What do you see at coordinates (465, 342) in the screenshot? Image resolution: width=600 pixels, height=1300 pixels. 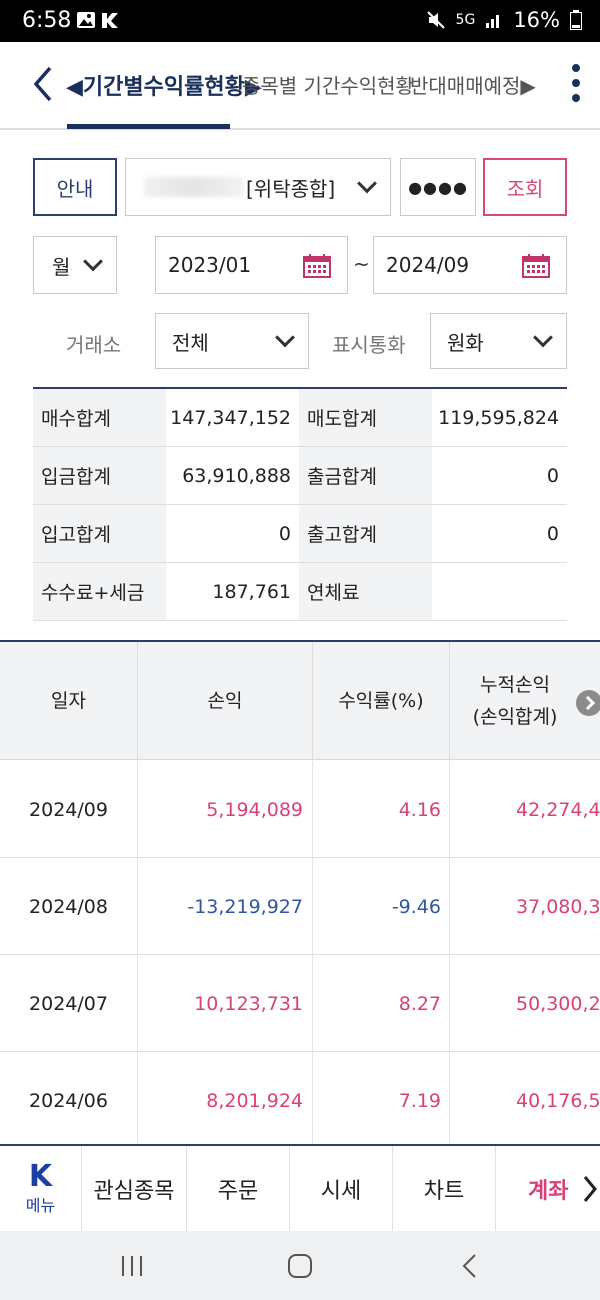 I see `currency-value: 원화` at bounding box center [465, 342].